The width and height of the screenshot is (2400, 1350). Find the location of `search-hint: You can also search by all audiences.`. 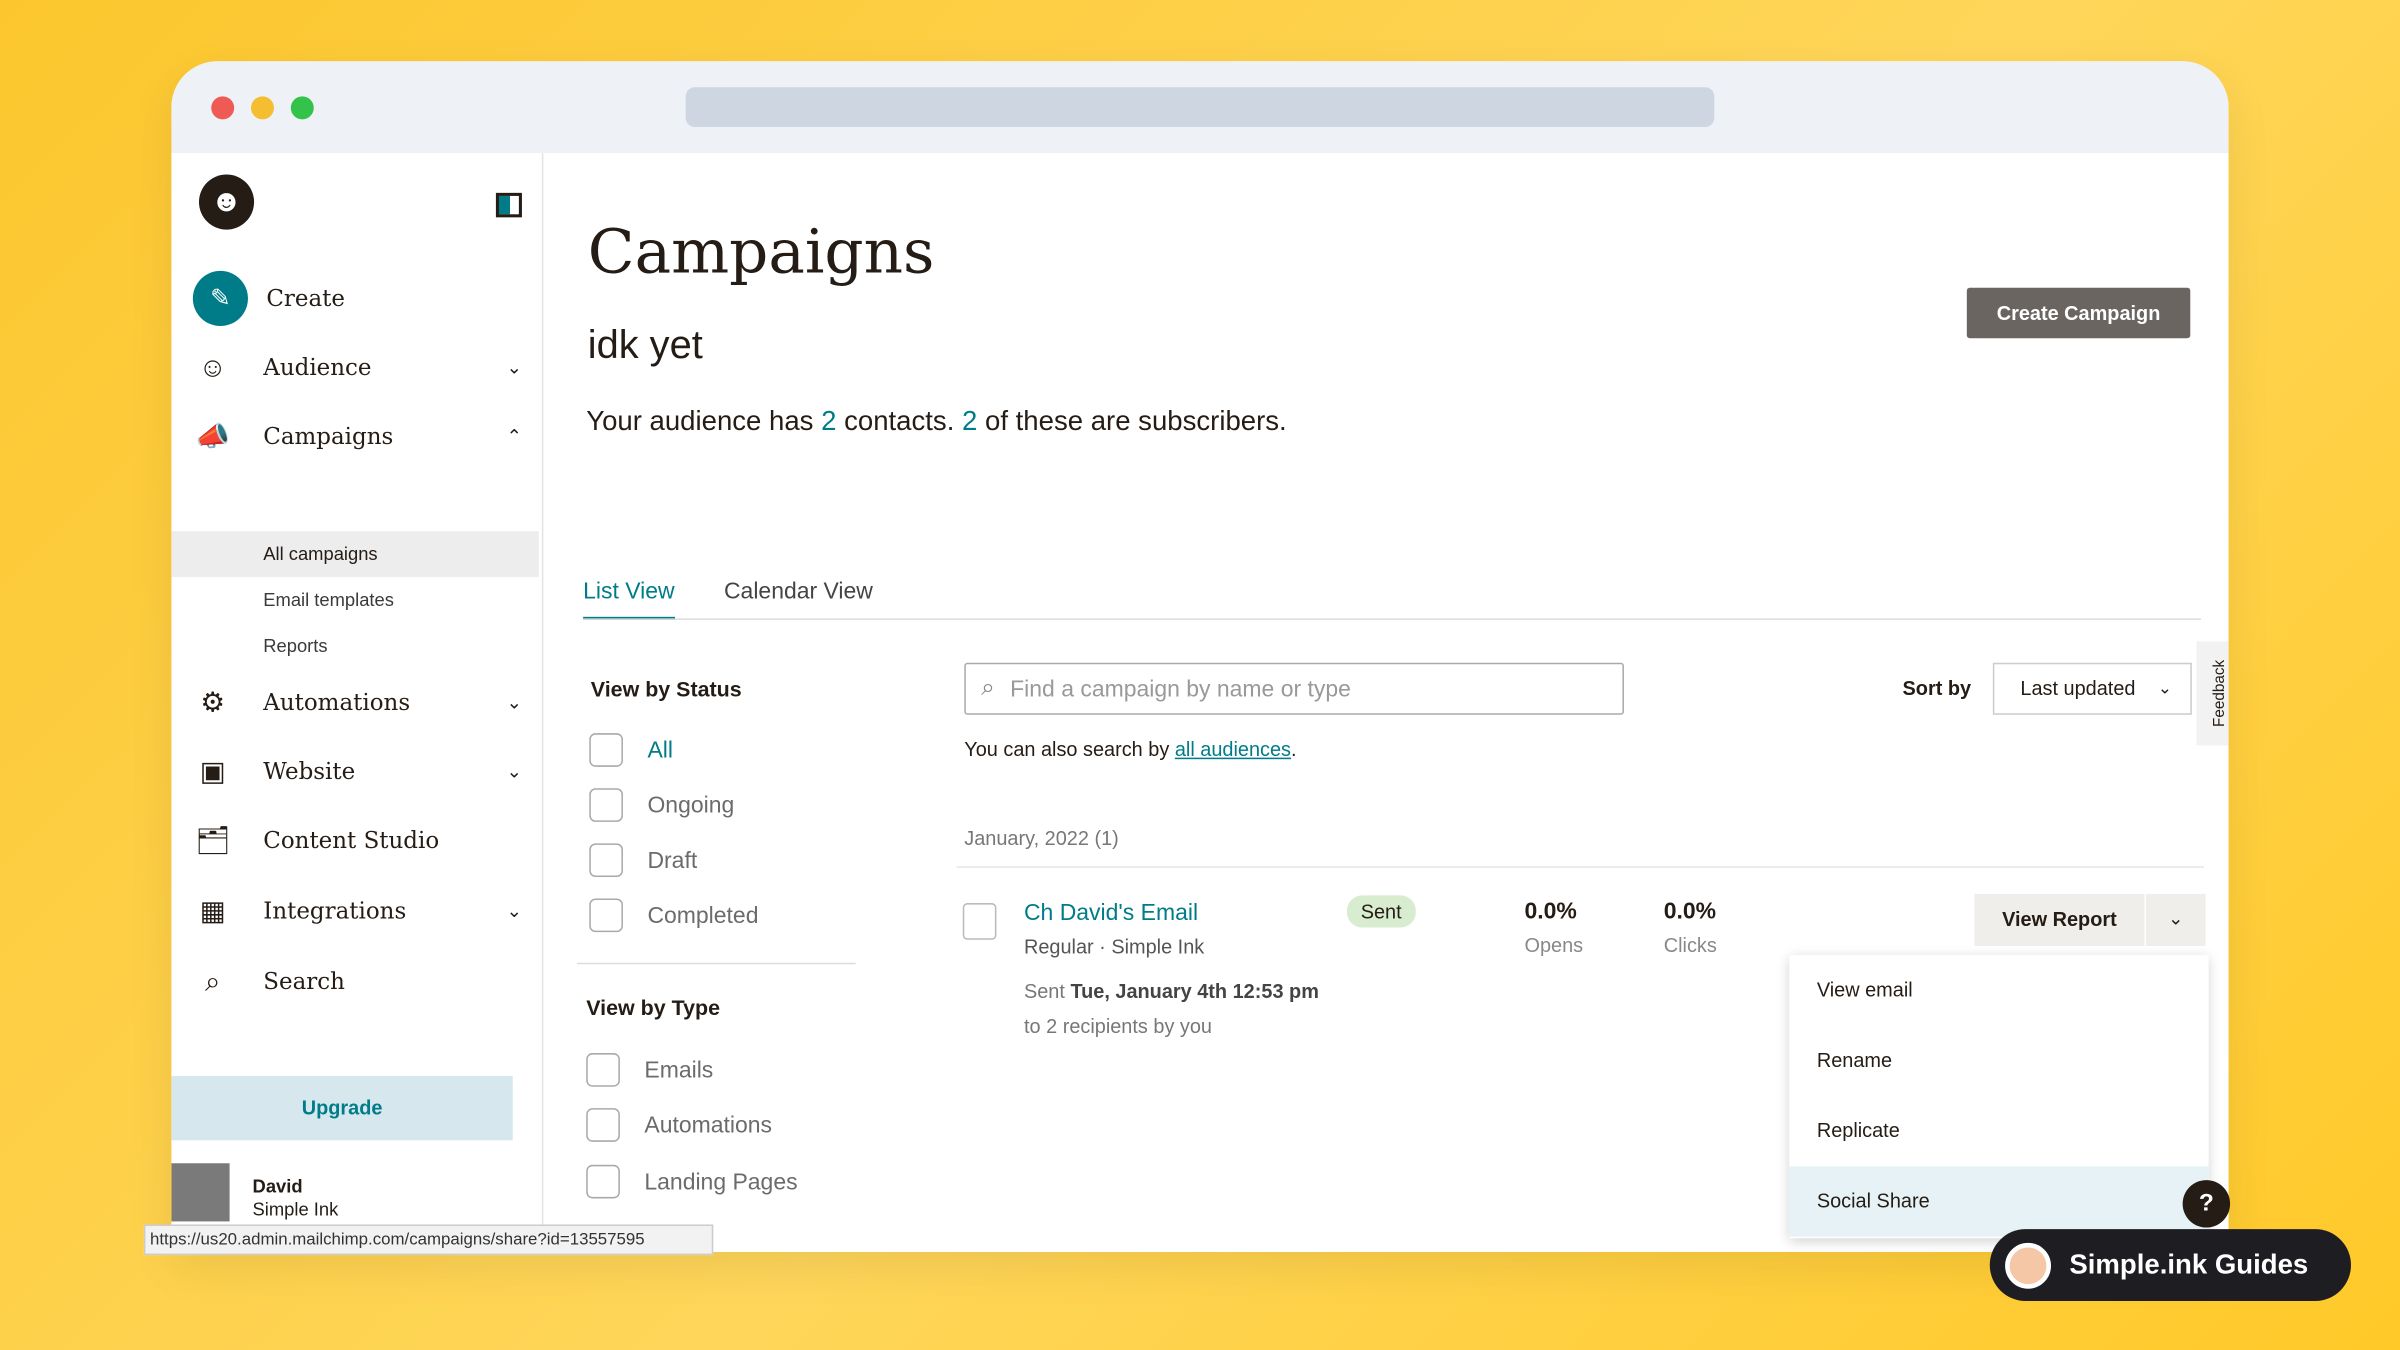

search-hint: You can also search by all audiences. is located at coordinates (1130, 749).